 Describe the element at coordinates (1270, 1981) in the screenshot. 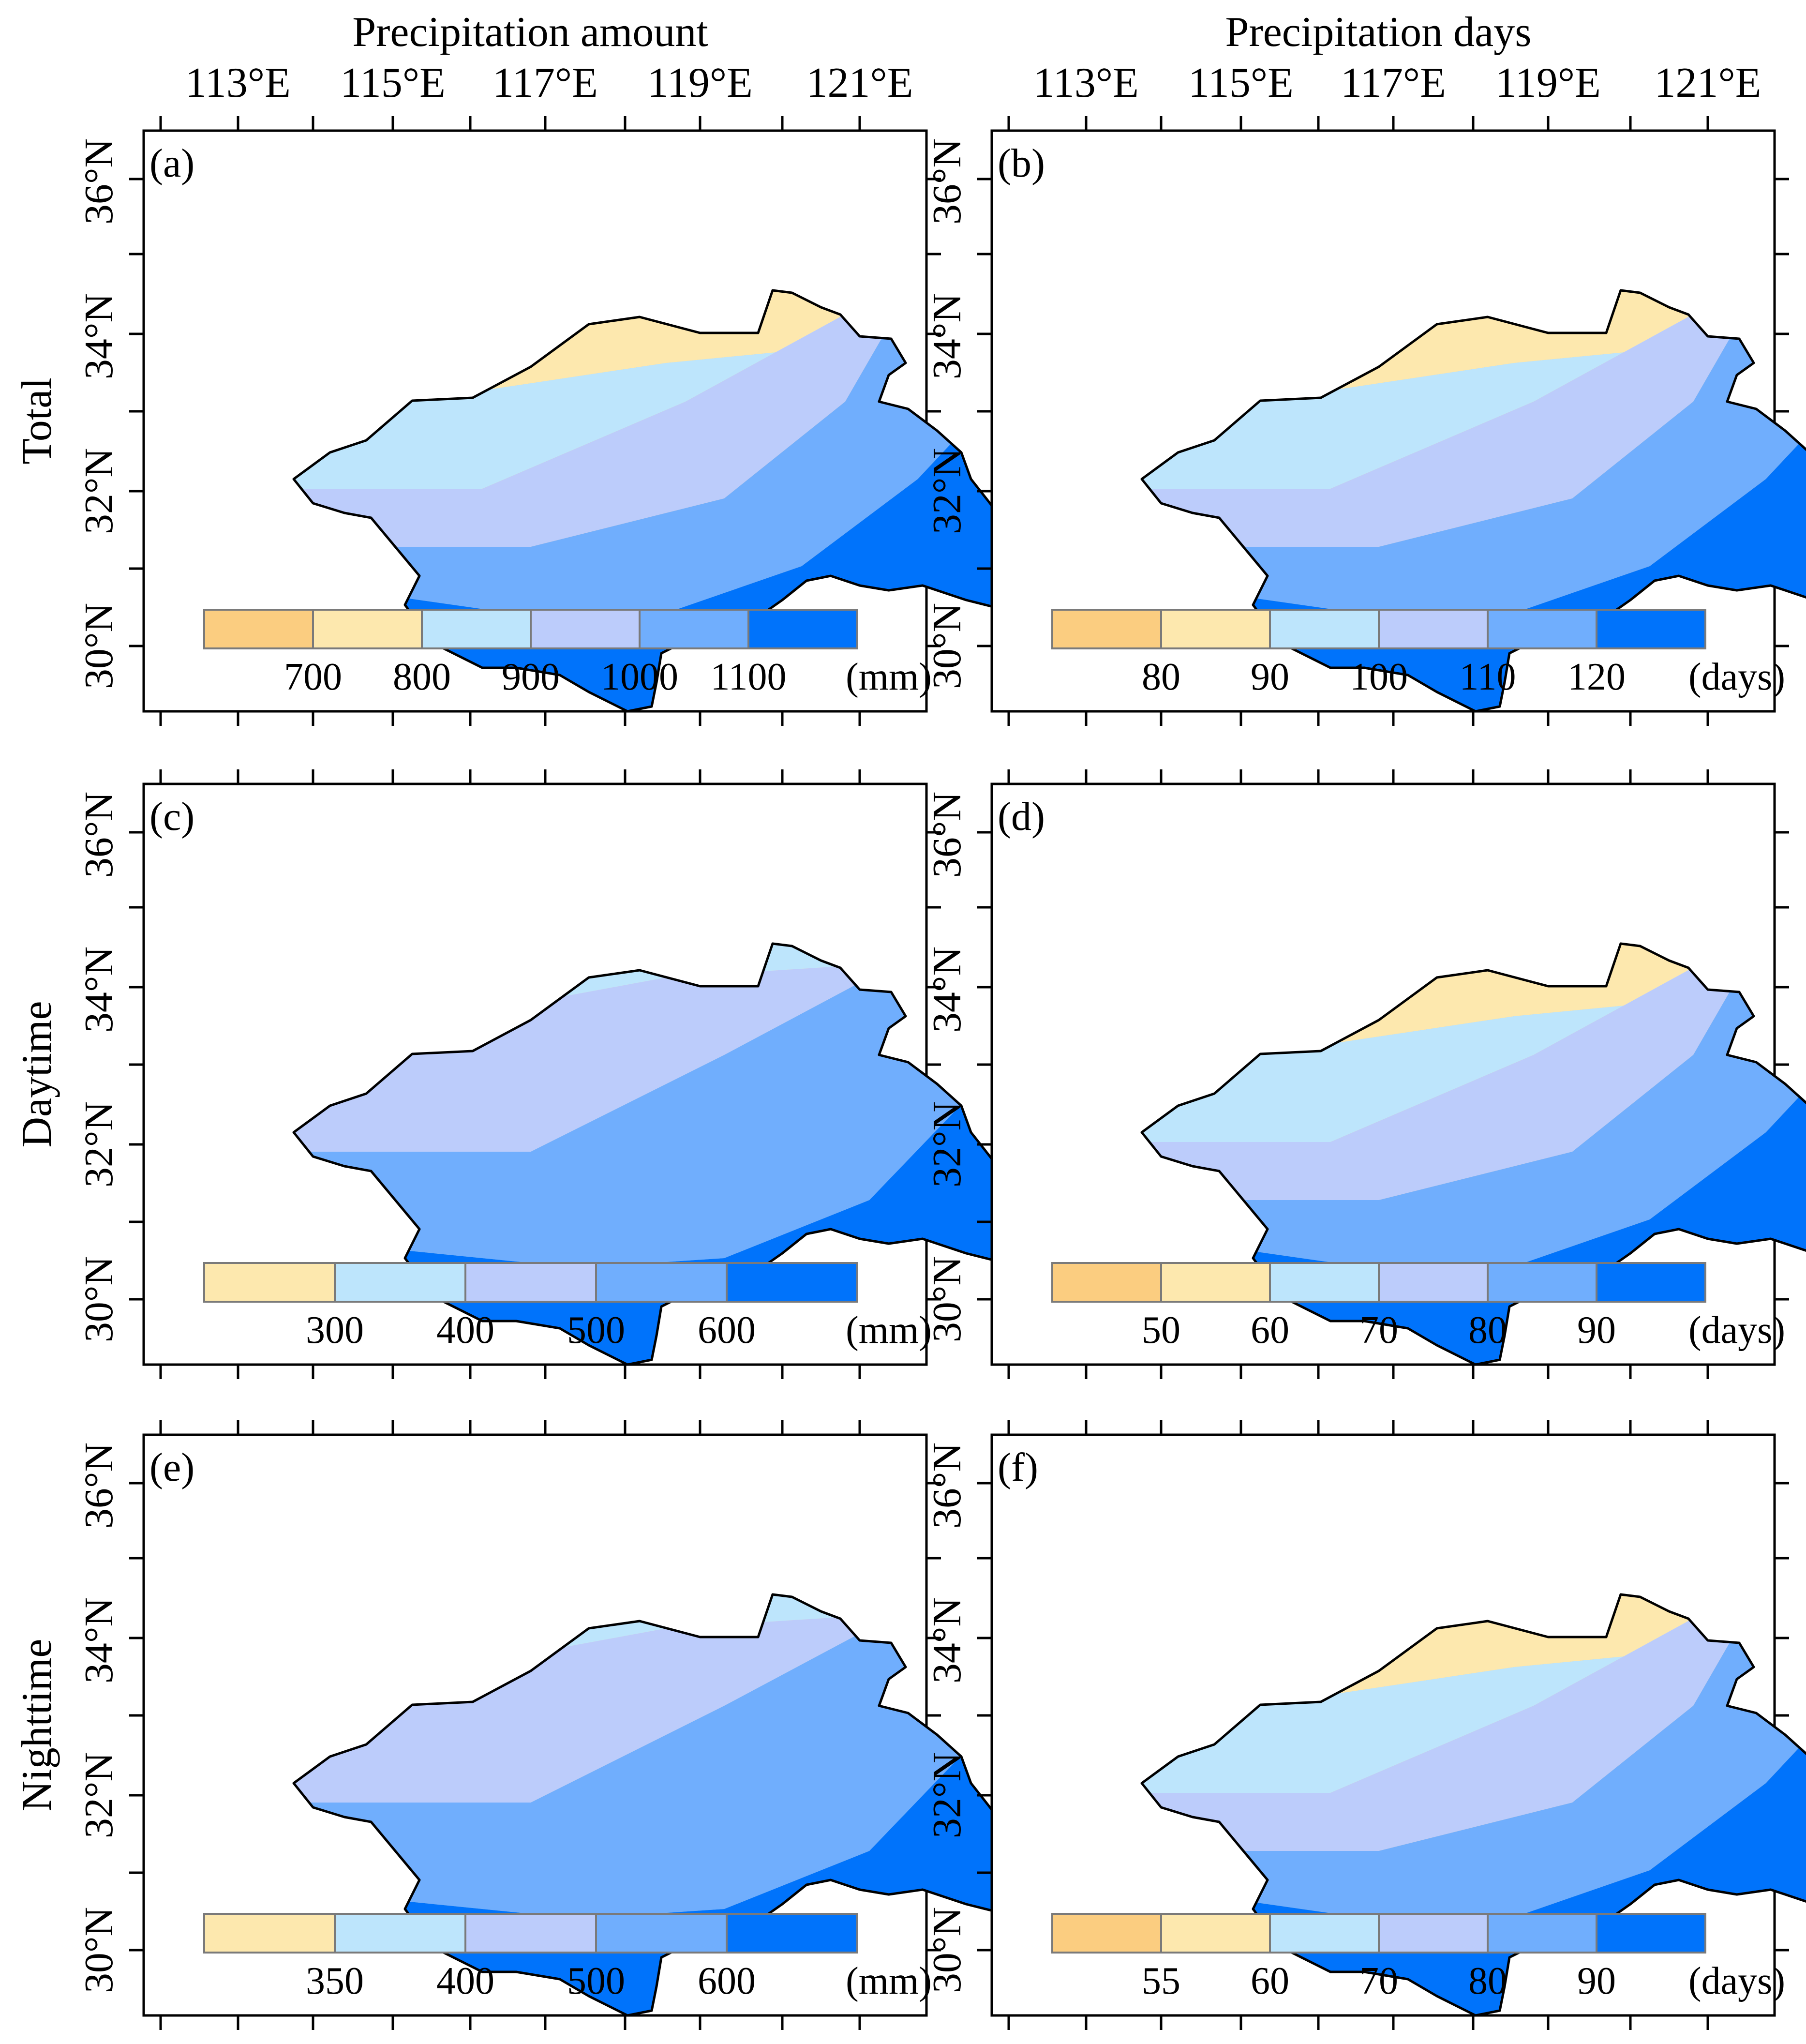

I see `legend-value: 60` at that location.